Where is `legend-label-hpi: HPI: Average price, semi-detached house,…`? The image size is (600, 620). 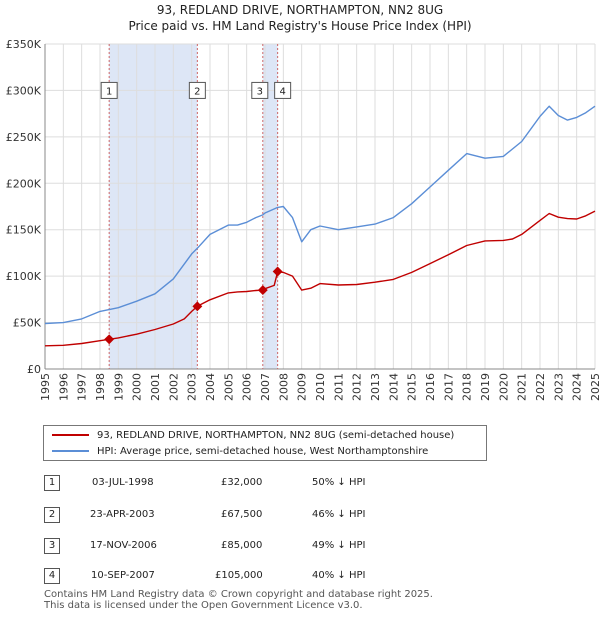
legend-label-hpi: HPI: Average price, semi-detached house,… is located at coordinates (263, 451).